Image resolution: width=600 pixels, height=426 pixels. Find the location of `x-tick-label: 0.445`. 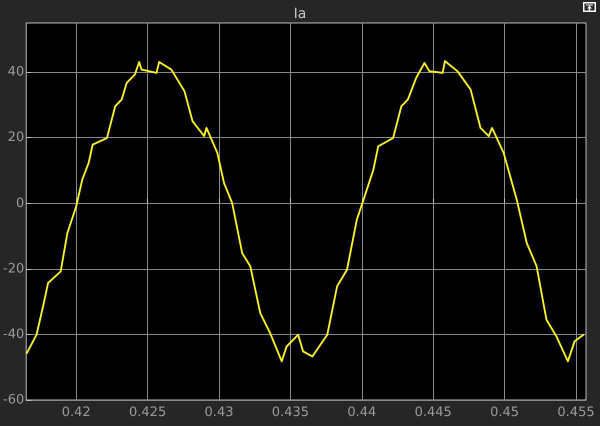

x-tick-label: 0.445 is located at coordinates (433, 412).